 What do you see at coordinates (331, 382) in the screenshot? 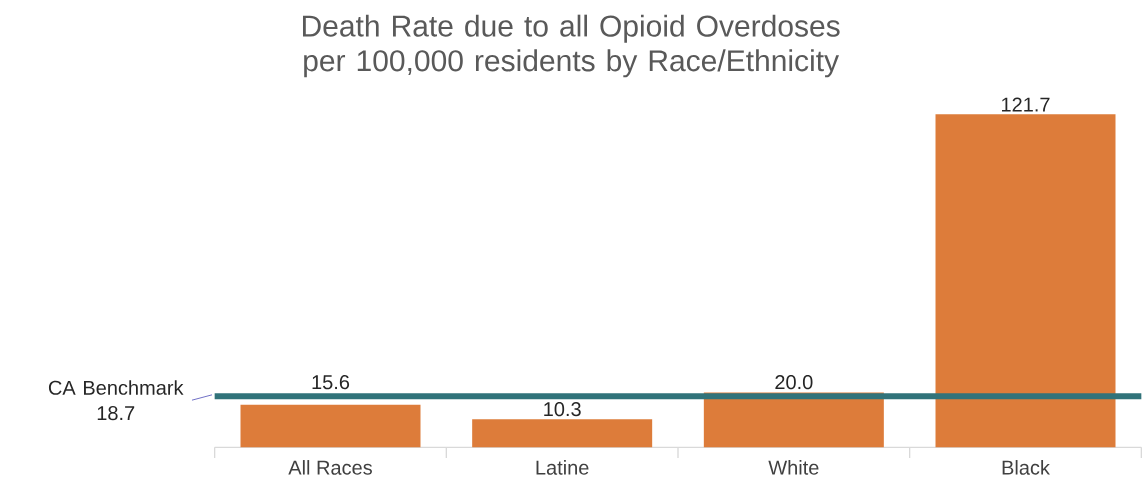
I see `data-label: 15.6` at bounding box center [331, 382].